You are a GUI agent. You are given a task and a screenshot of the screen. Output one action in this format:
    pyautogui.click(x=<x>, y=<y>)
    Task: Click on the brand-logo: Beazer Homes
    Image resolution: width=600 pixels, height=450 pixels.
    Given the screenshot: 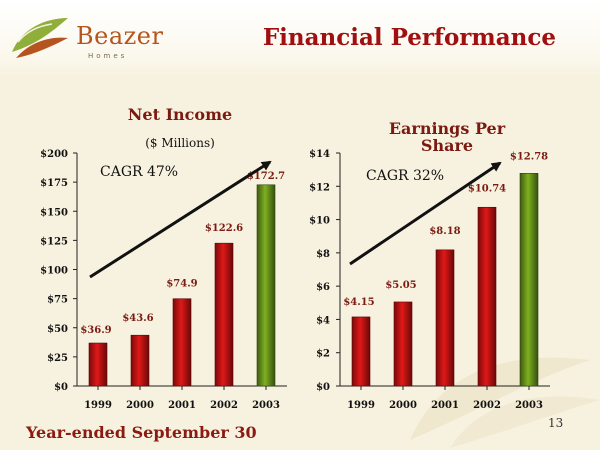 What is the action you would take?
    pyautogui.click(x=85, y=37)
    